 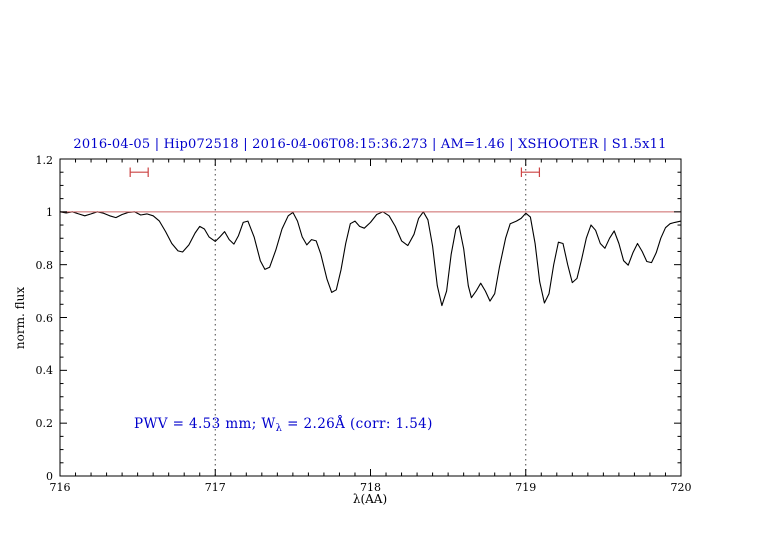 What do you see at coordinates (681, 487) in the screenshot?
I see `x-tick-label: 720` at bounding box center [681, 487].